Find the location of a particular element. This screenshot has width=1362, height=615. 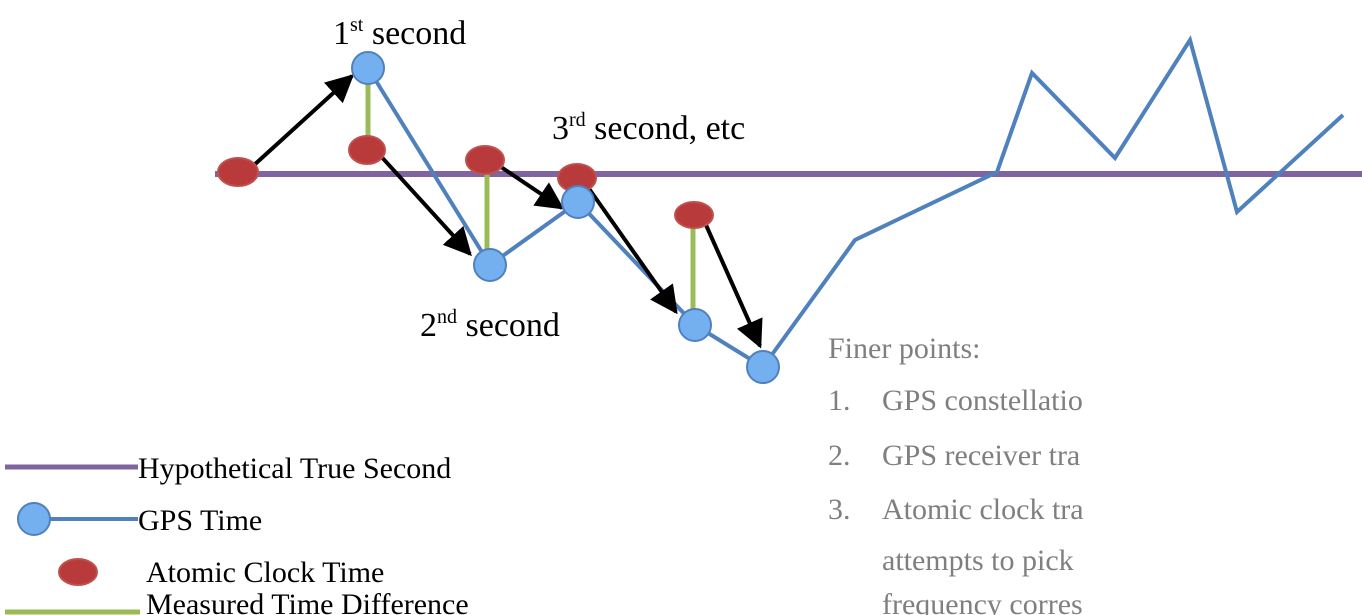

notes-item-number: 1. is located at coordinates (839, 400).